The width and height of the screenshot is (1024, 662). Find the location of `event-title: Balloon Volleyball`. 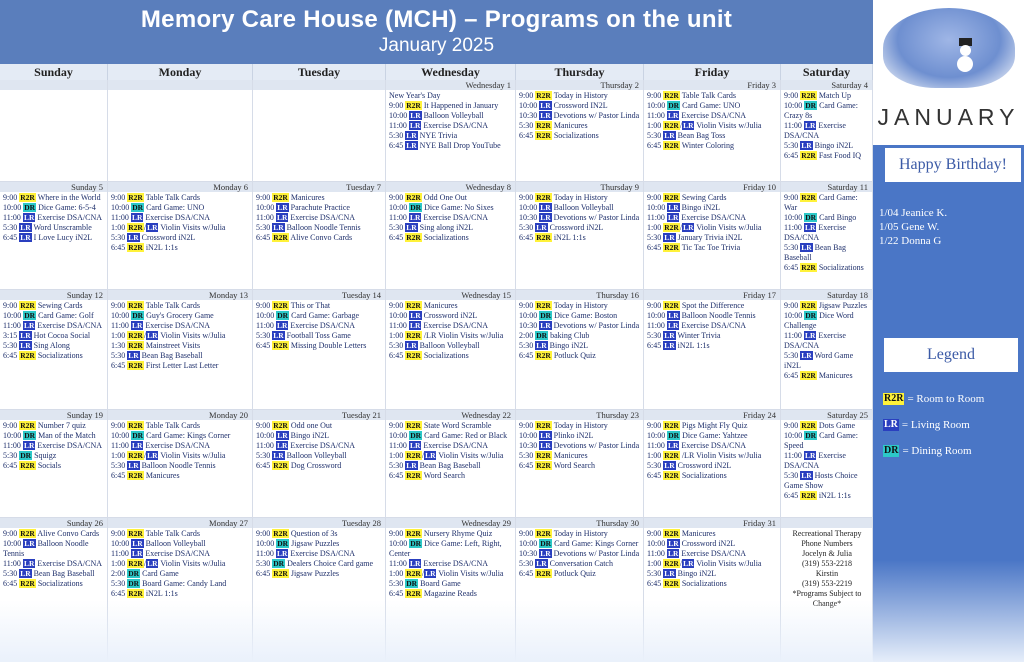

event-title: Balloon Volleyball is located at coordinates (583, 207).